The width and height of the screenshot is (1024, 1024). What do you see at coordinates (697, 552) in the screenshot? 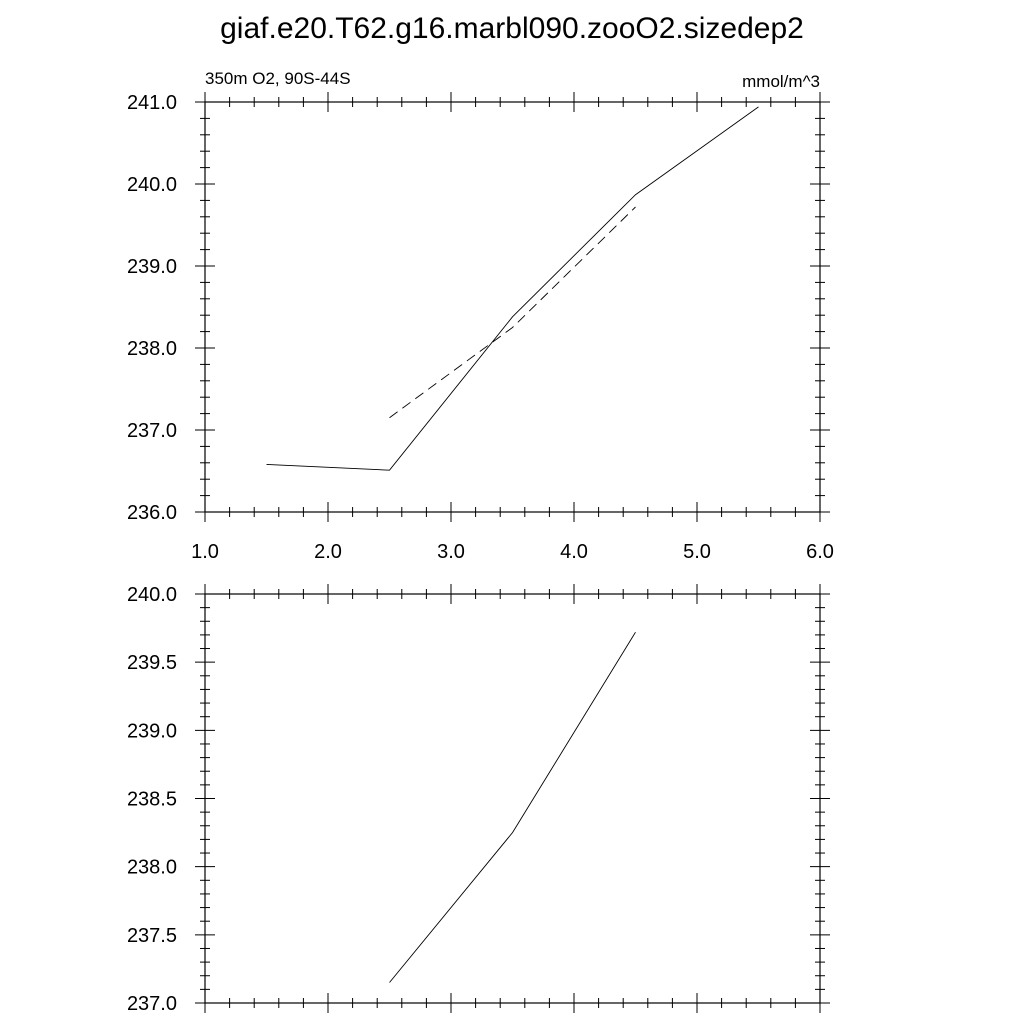
I see `x-tick-label: 5.0` at bounding box center [697, 552].